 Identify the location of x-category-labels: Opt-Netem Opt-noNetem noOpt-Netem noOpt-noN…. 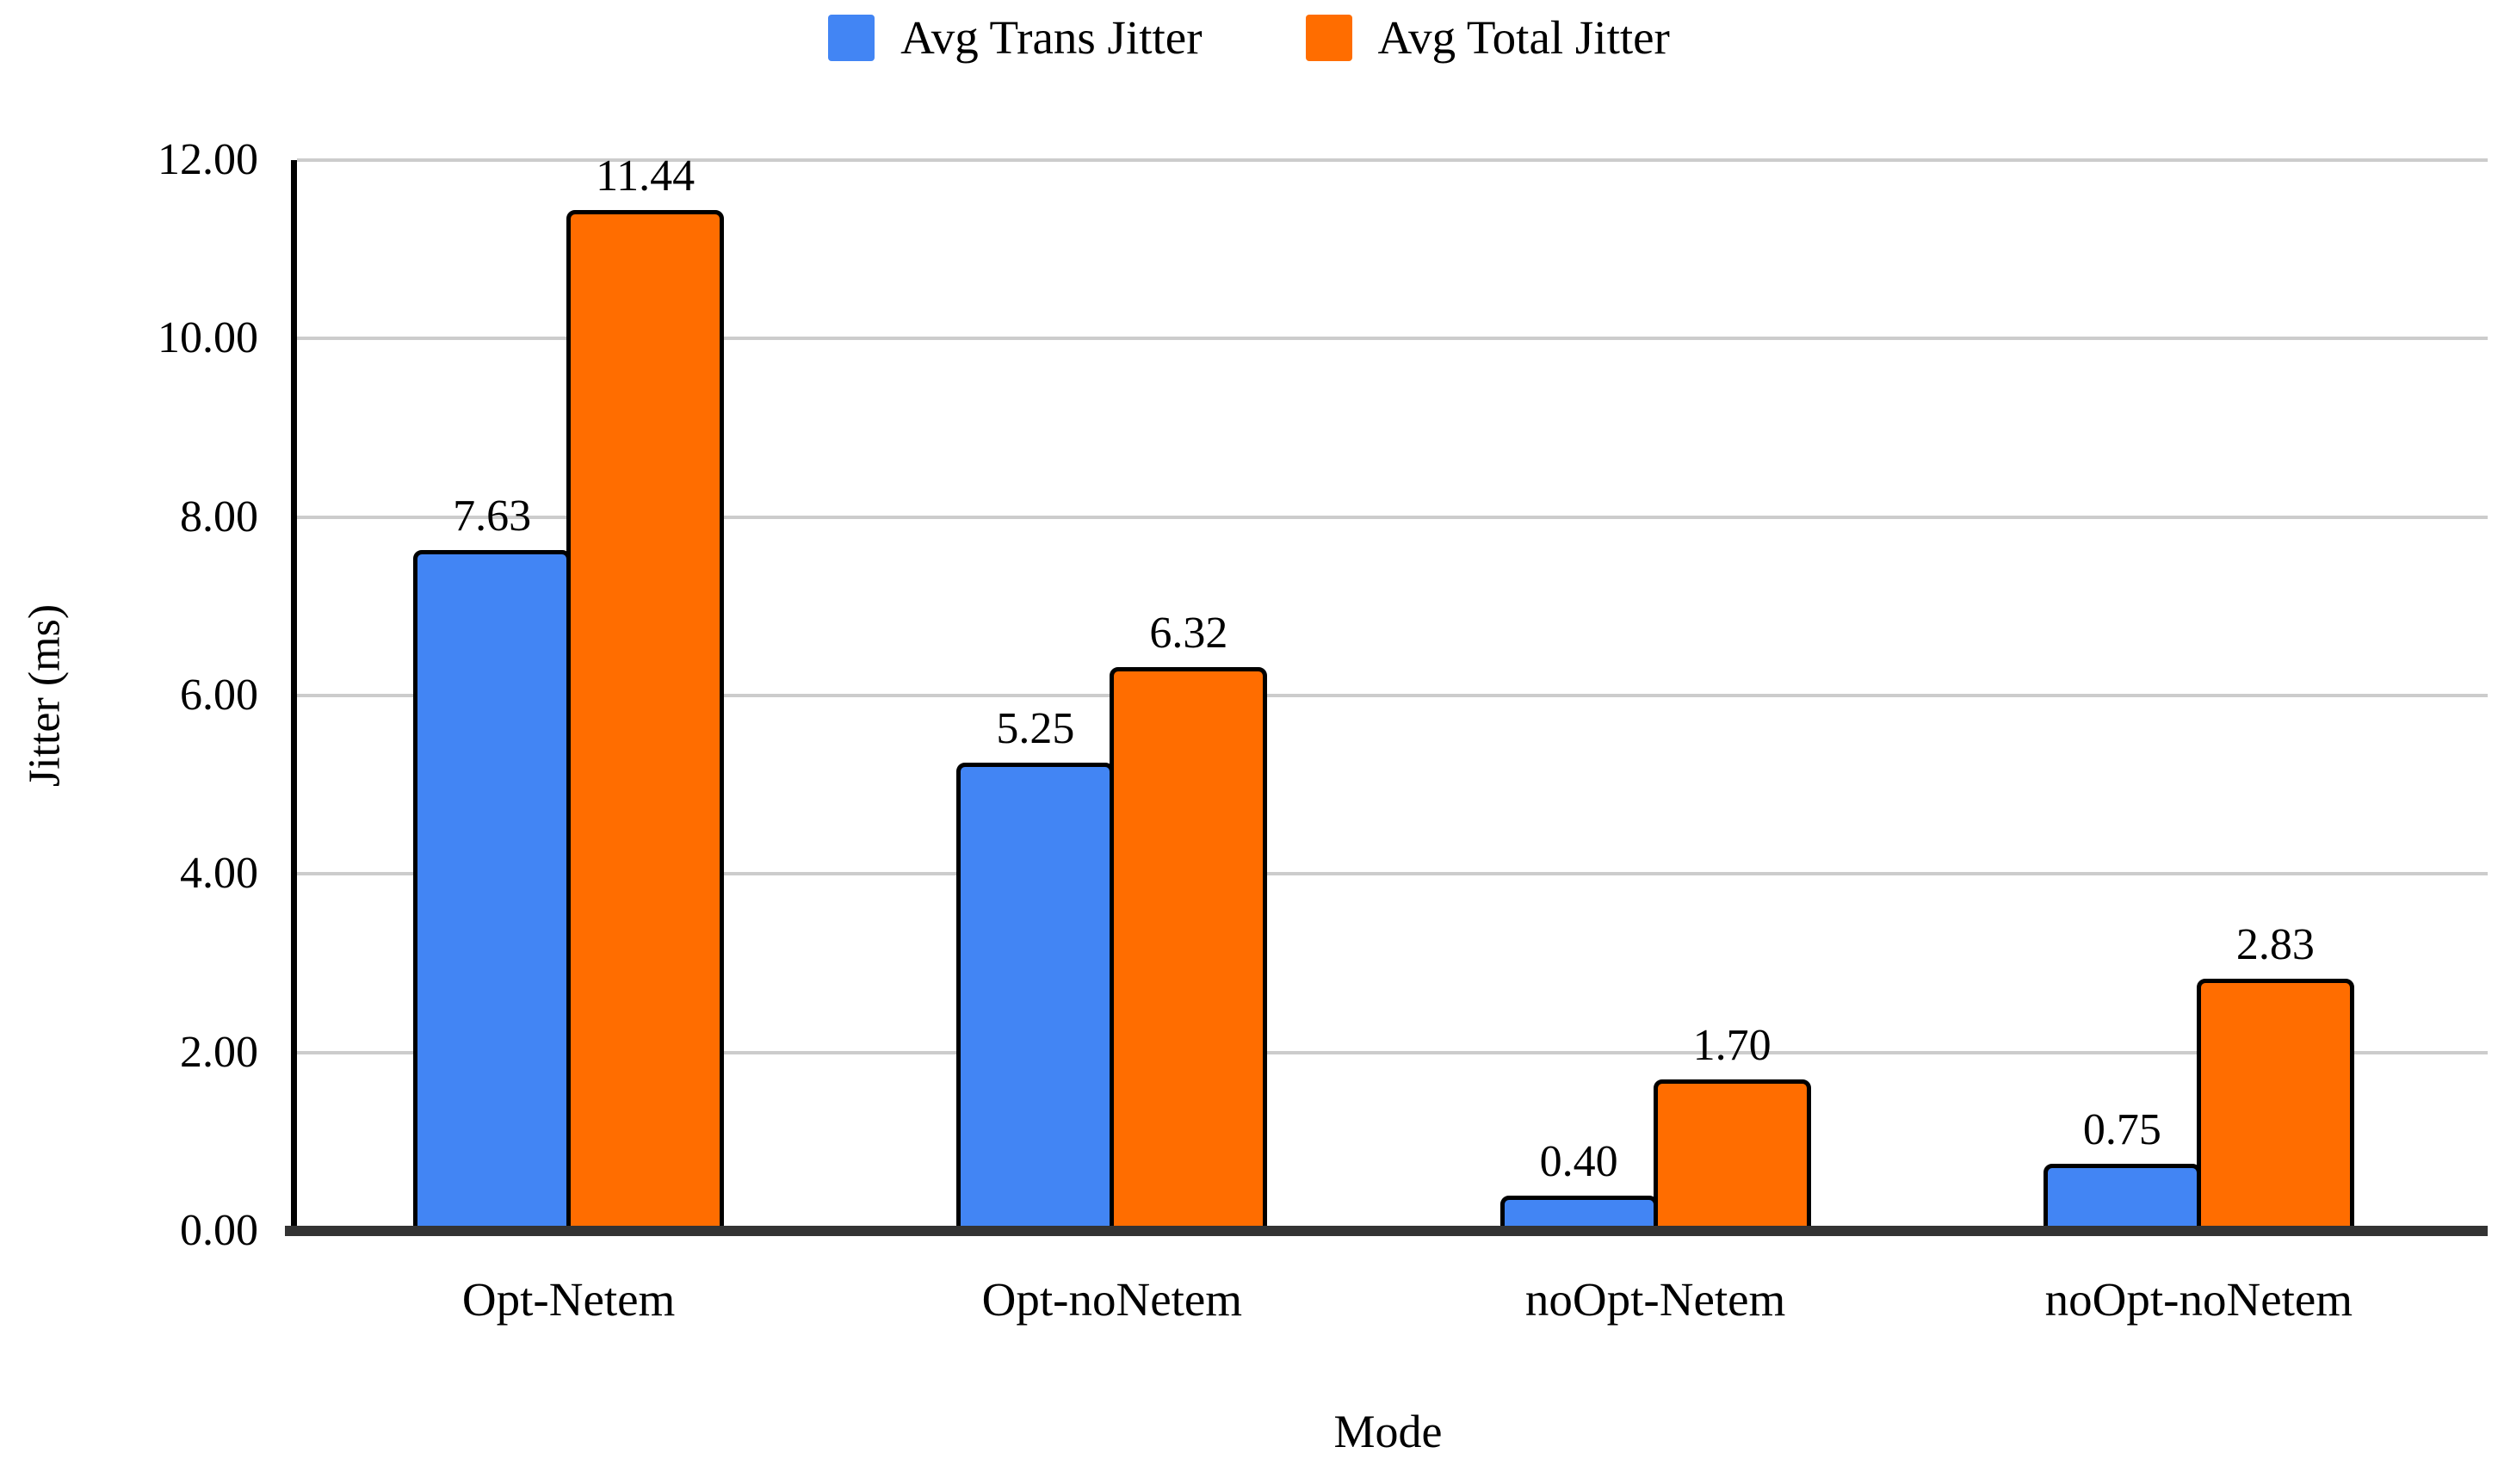
(1384, 1299).